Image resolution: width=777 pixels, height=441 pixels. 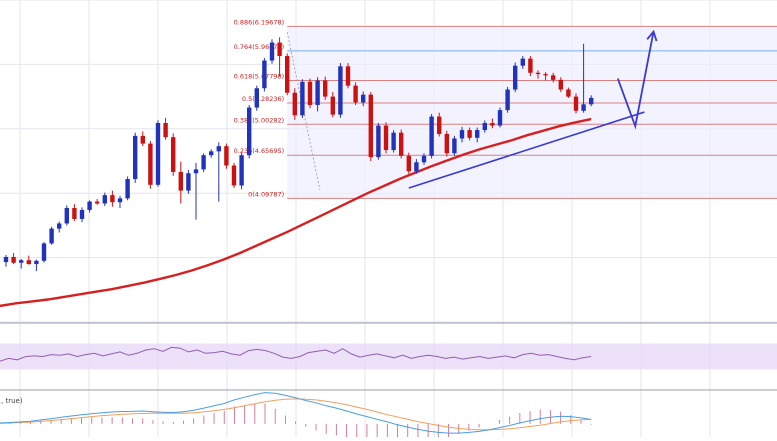 I want to click on support-trendline, so click(x=526, y=150).